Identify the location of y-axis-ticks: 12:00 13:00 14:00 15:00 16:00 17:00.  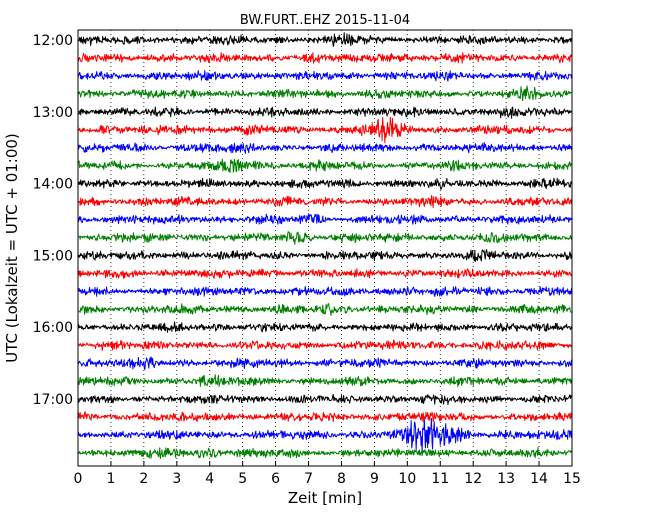
(58, 220).